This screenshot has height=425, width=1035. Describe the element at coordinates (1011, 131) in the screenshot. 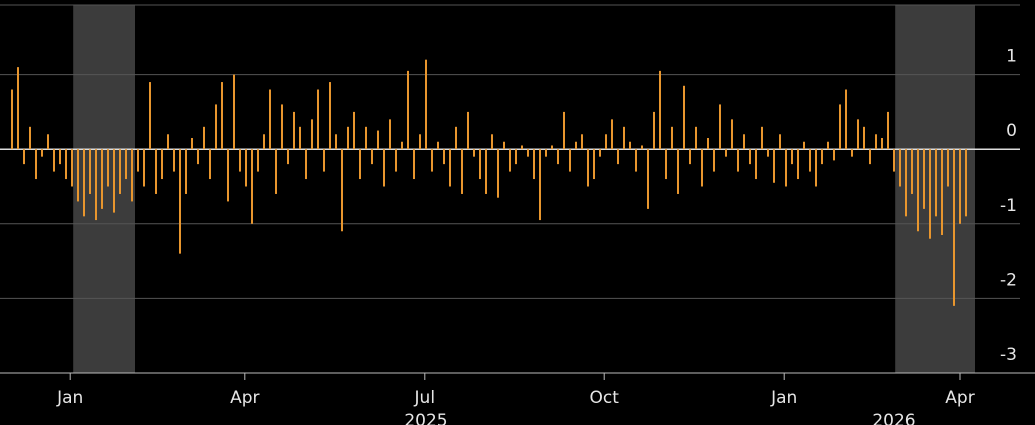

I see `y-tick-label: 0` at that location.